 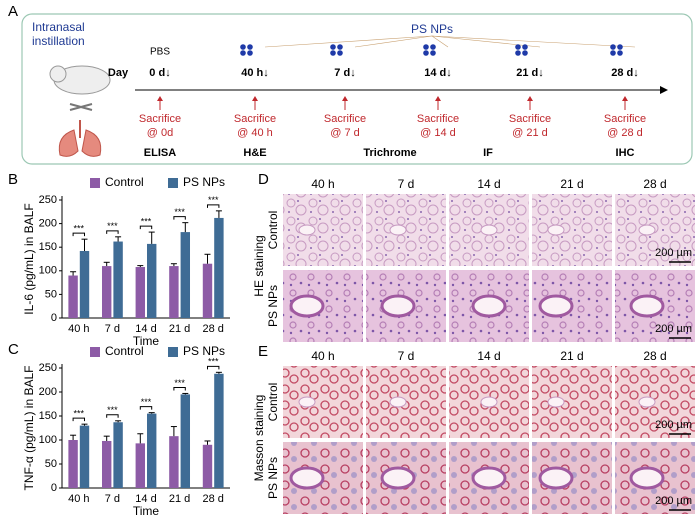 I want to click on y-tick-label: 250, so click(x=48, y=200).